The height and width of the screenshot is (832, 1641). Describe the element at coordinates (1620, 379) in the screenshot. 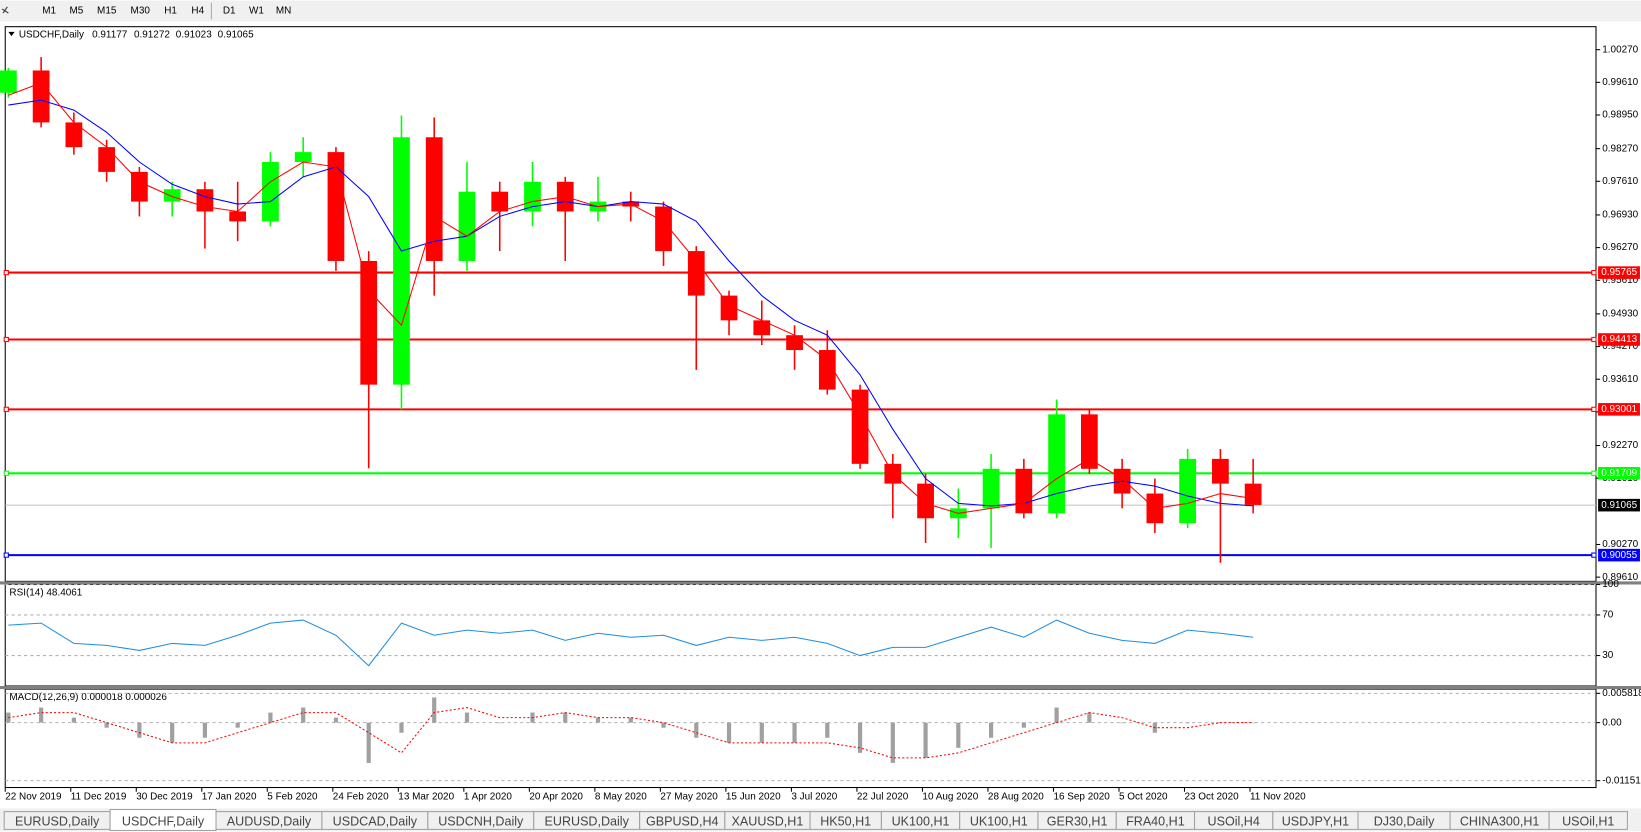

I see `y-tick-label: 0.93610` at that location.